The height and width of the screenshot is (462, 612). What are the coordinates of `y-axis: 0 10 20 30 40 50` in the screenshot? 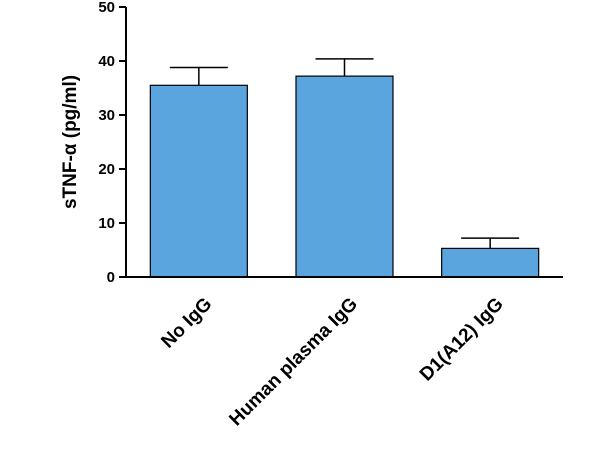 It's located at (112, 143).